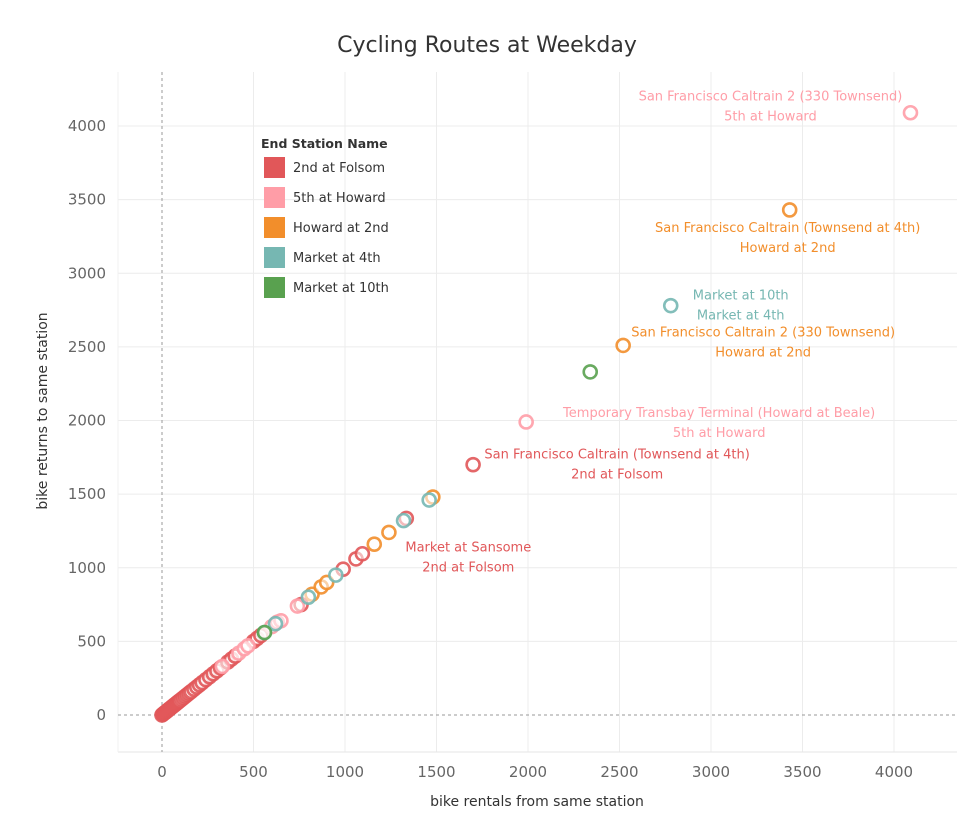 The width and height of the screenshot is (974, 839). Describe the element at coordinates (894, 772) in the screenshot. I see `x-tick-label: 4000` at that location.